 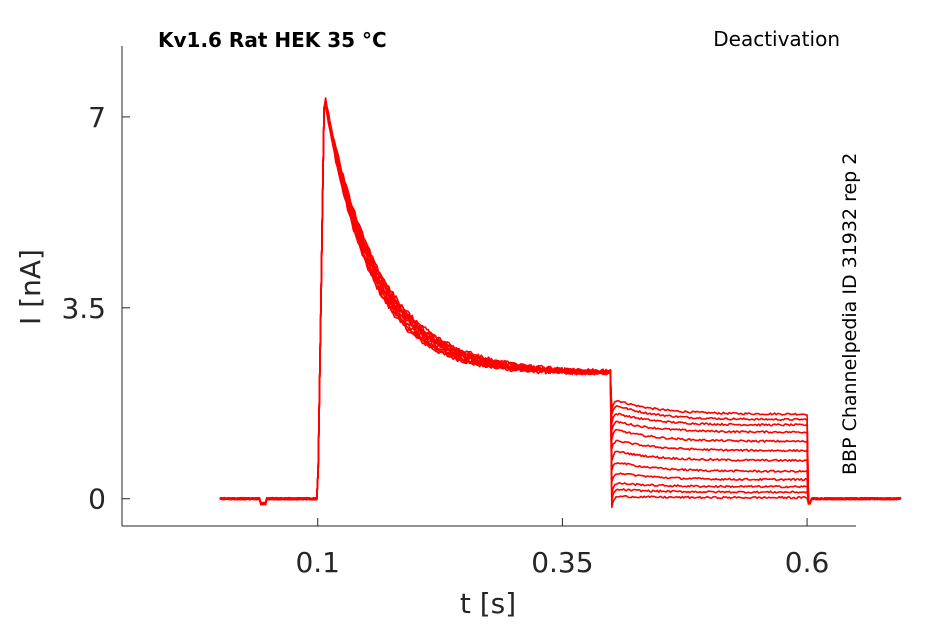 I want to click on chart-title: Kv1.6 Rat HEK 35 °C, so click(x=272, y=40).